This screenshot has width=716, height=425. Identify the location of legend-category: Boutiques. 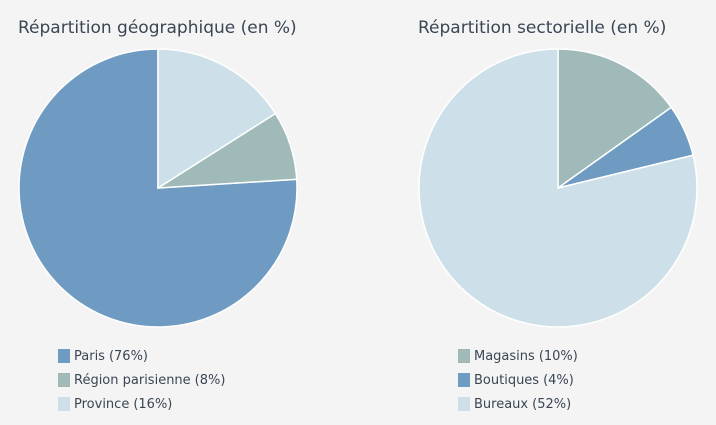
(506, 380).